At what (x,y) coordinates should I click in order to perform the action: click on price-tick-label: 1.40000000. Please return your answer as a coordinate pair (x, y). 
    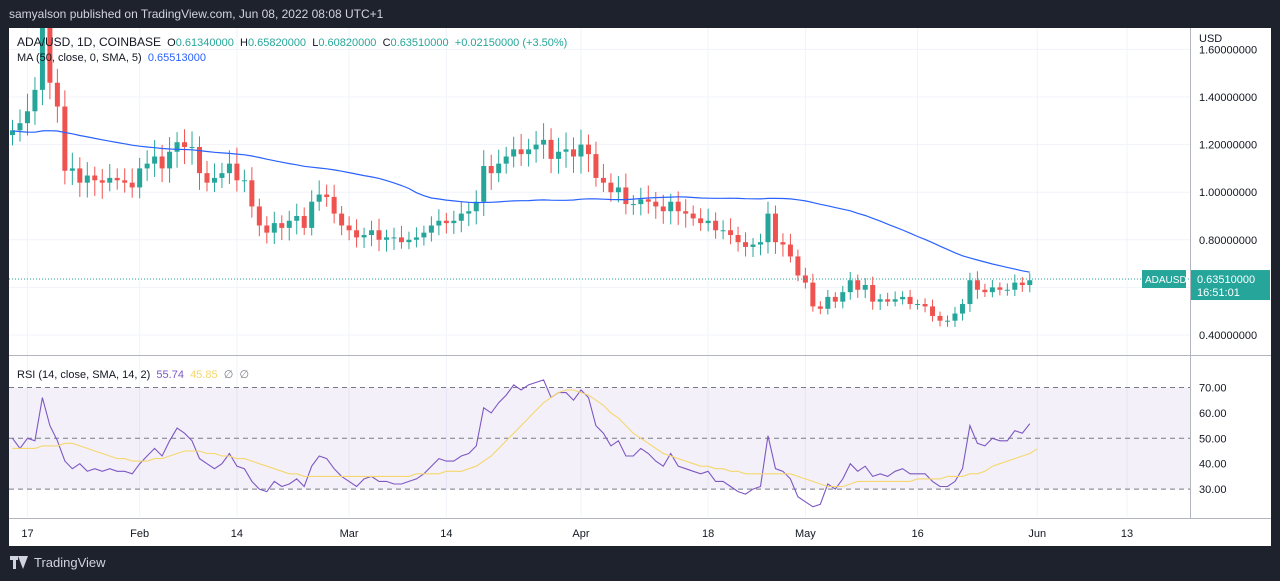
    Looking at the image, I should click on (1228, 98).